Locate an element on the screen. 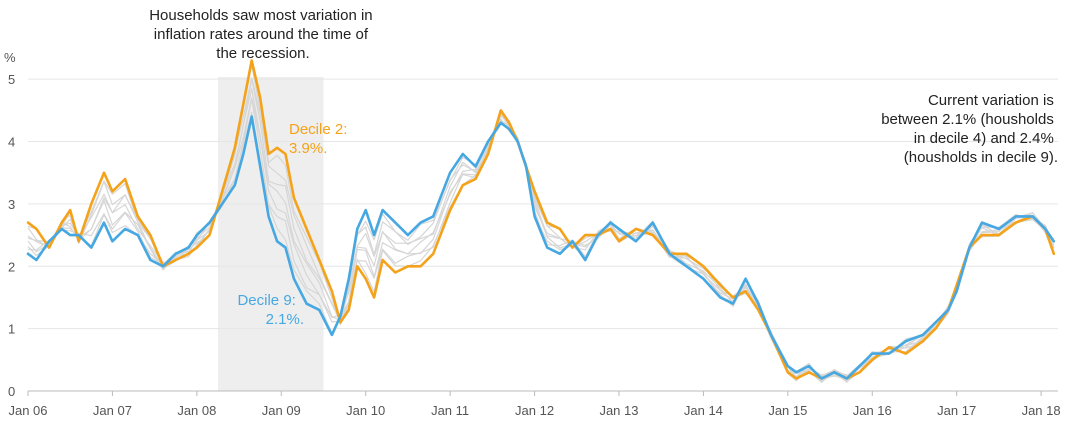  x-tick-label: Jan 18 is located at coordinates (1041, 410).